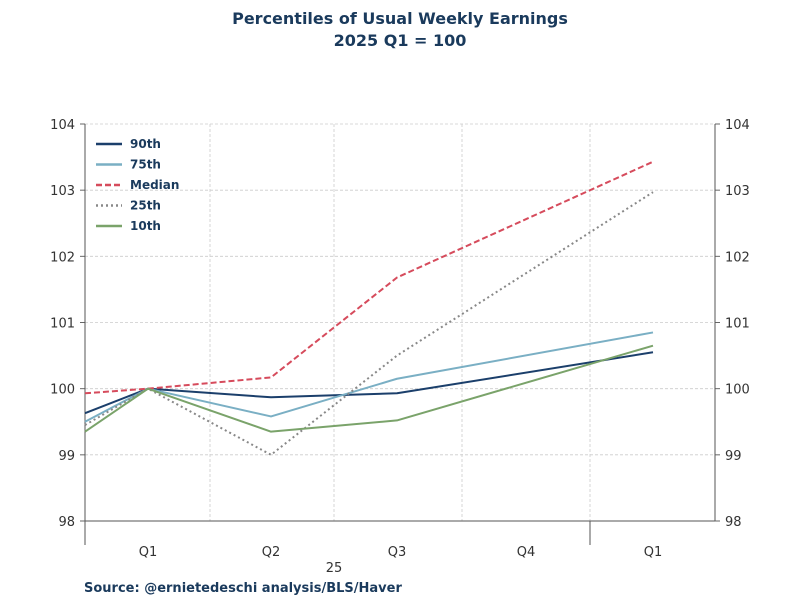 This screenshot has width=800, height=600. I want to click on x-tick-label: Q4, so click(526, 552).